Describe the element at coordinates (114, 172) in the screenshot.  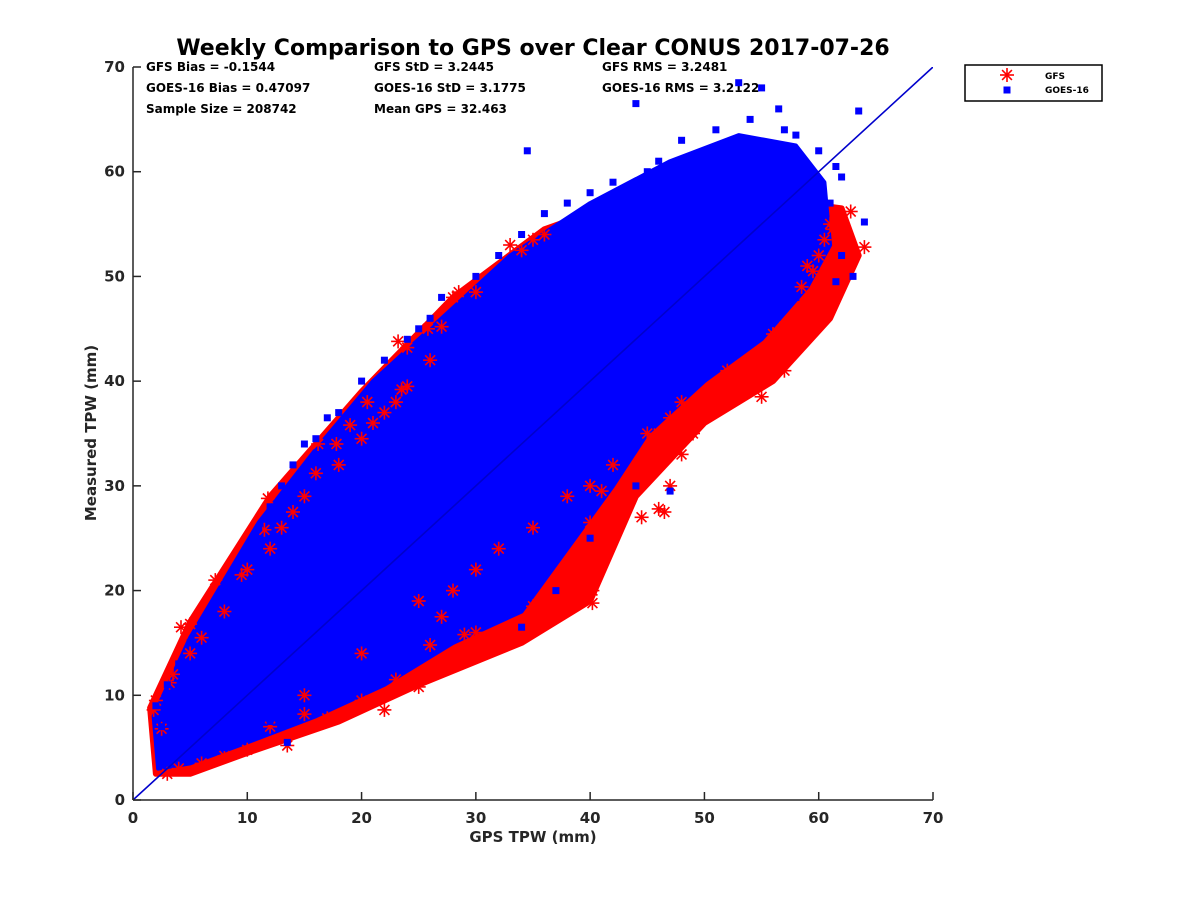
I see `y-tick-label: 60` at that location.